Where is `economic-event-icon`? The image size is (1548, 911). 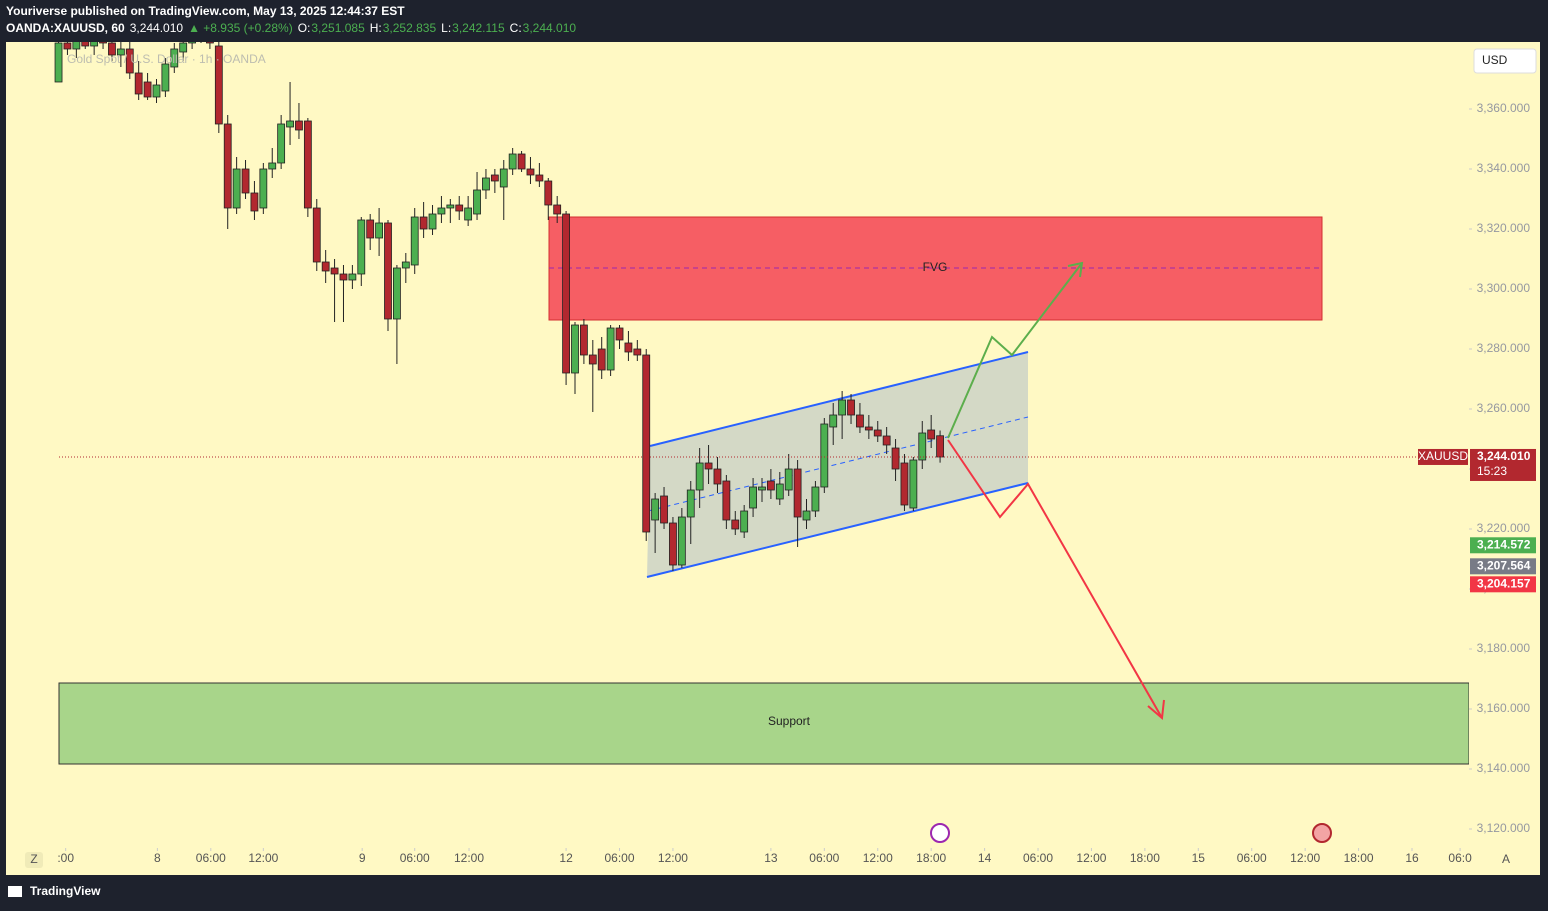 economic-event-icon is located at coordinates (1322, 833).